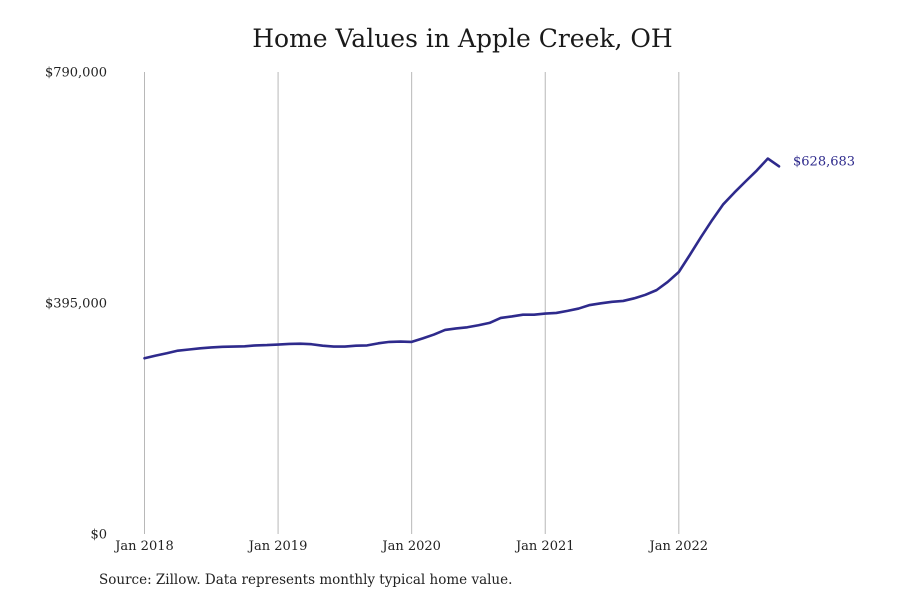 Image resolution: width=900 pixels, height=600 pixels. I want to click on chart-title: Home Values in Apple Creek, OH, so click(462, 38).